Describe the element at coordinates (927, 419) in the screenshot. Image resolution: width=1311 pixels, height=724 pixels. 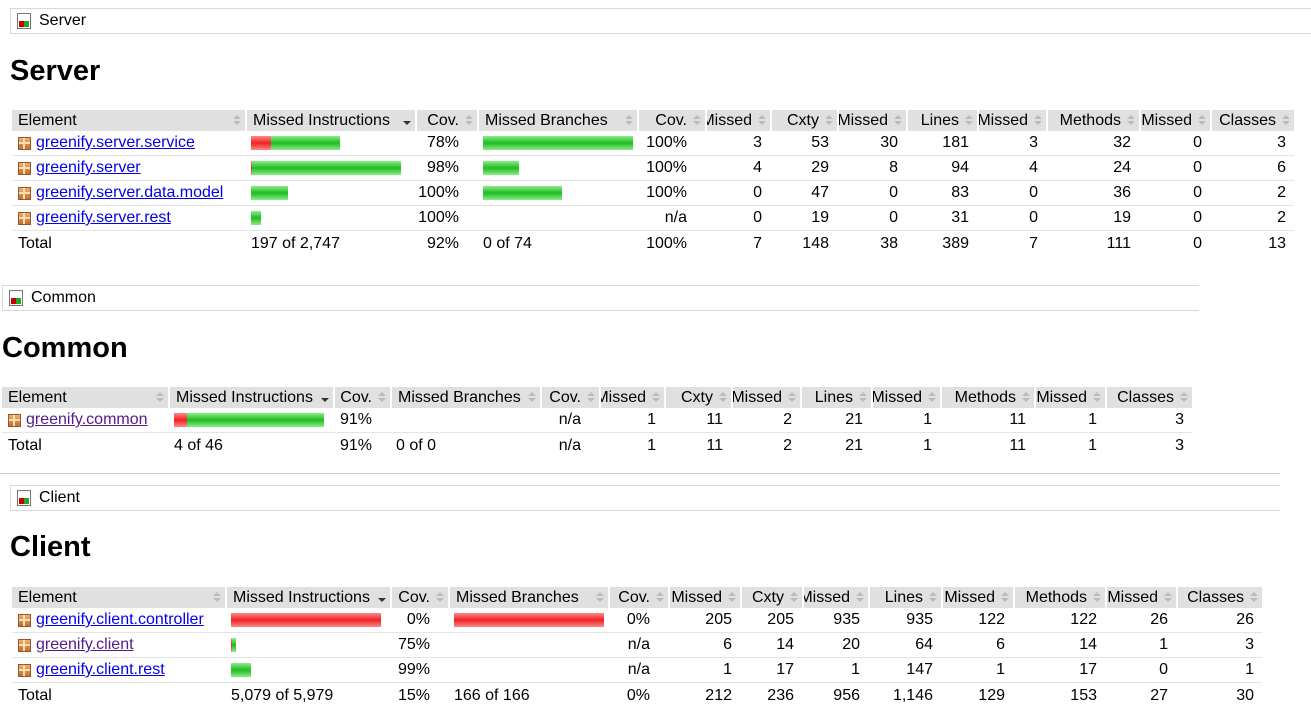
I see `cell-value: 1` at that location.